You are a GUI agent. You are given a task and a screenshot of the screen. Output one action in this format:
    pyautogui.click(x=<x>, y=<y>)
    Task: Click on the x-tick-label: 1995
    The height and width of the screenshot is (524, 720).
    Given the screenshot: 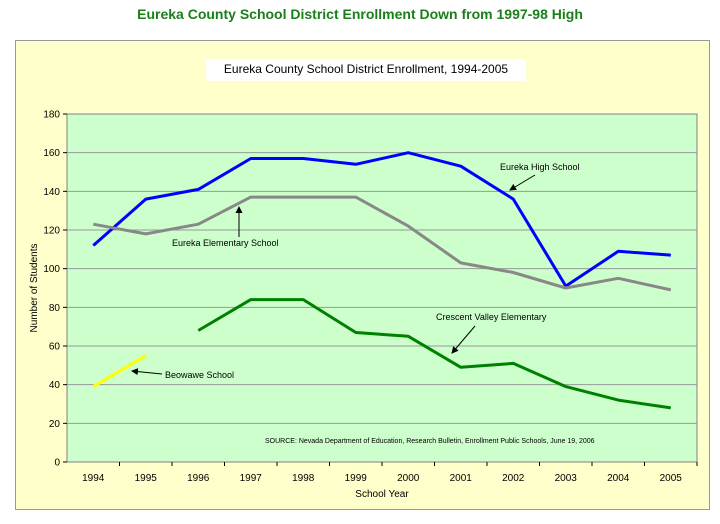 What is the action you would take?
    pyautogui.click(x=146, y=478)
    